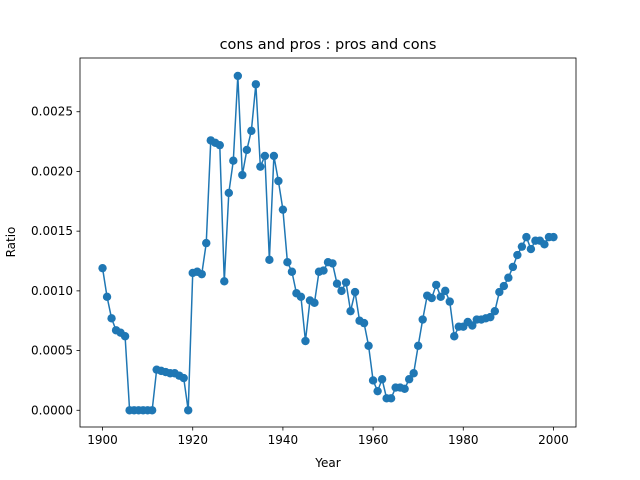  Describe the element at coordinates (52, 171) in the screenshot. I see `y-tick-label: 0.0020` at that location.